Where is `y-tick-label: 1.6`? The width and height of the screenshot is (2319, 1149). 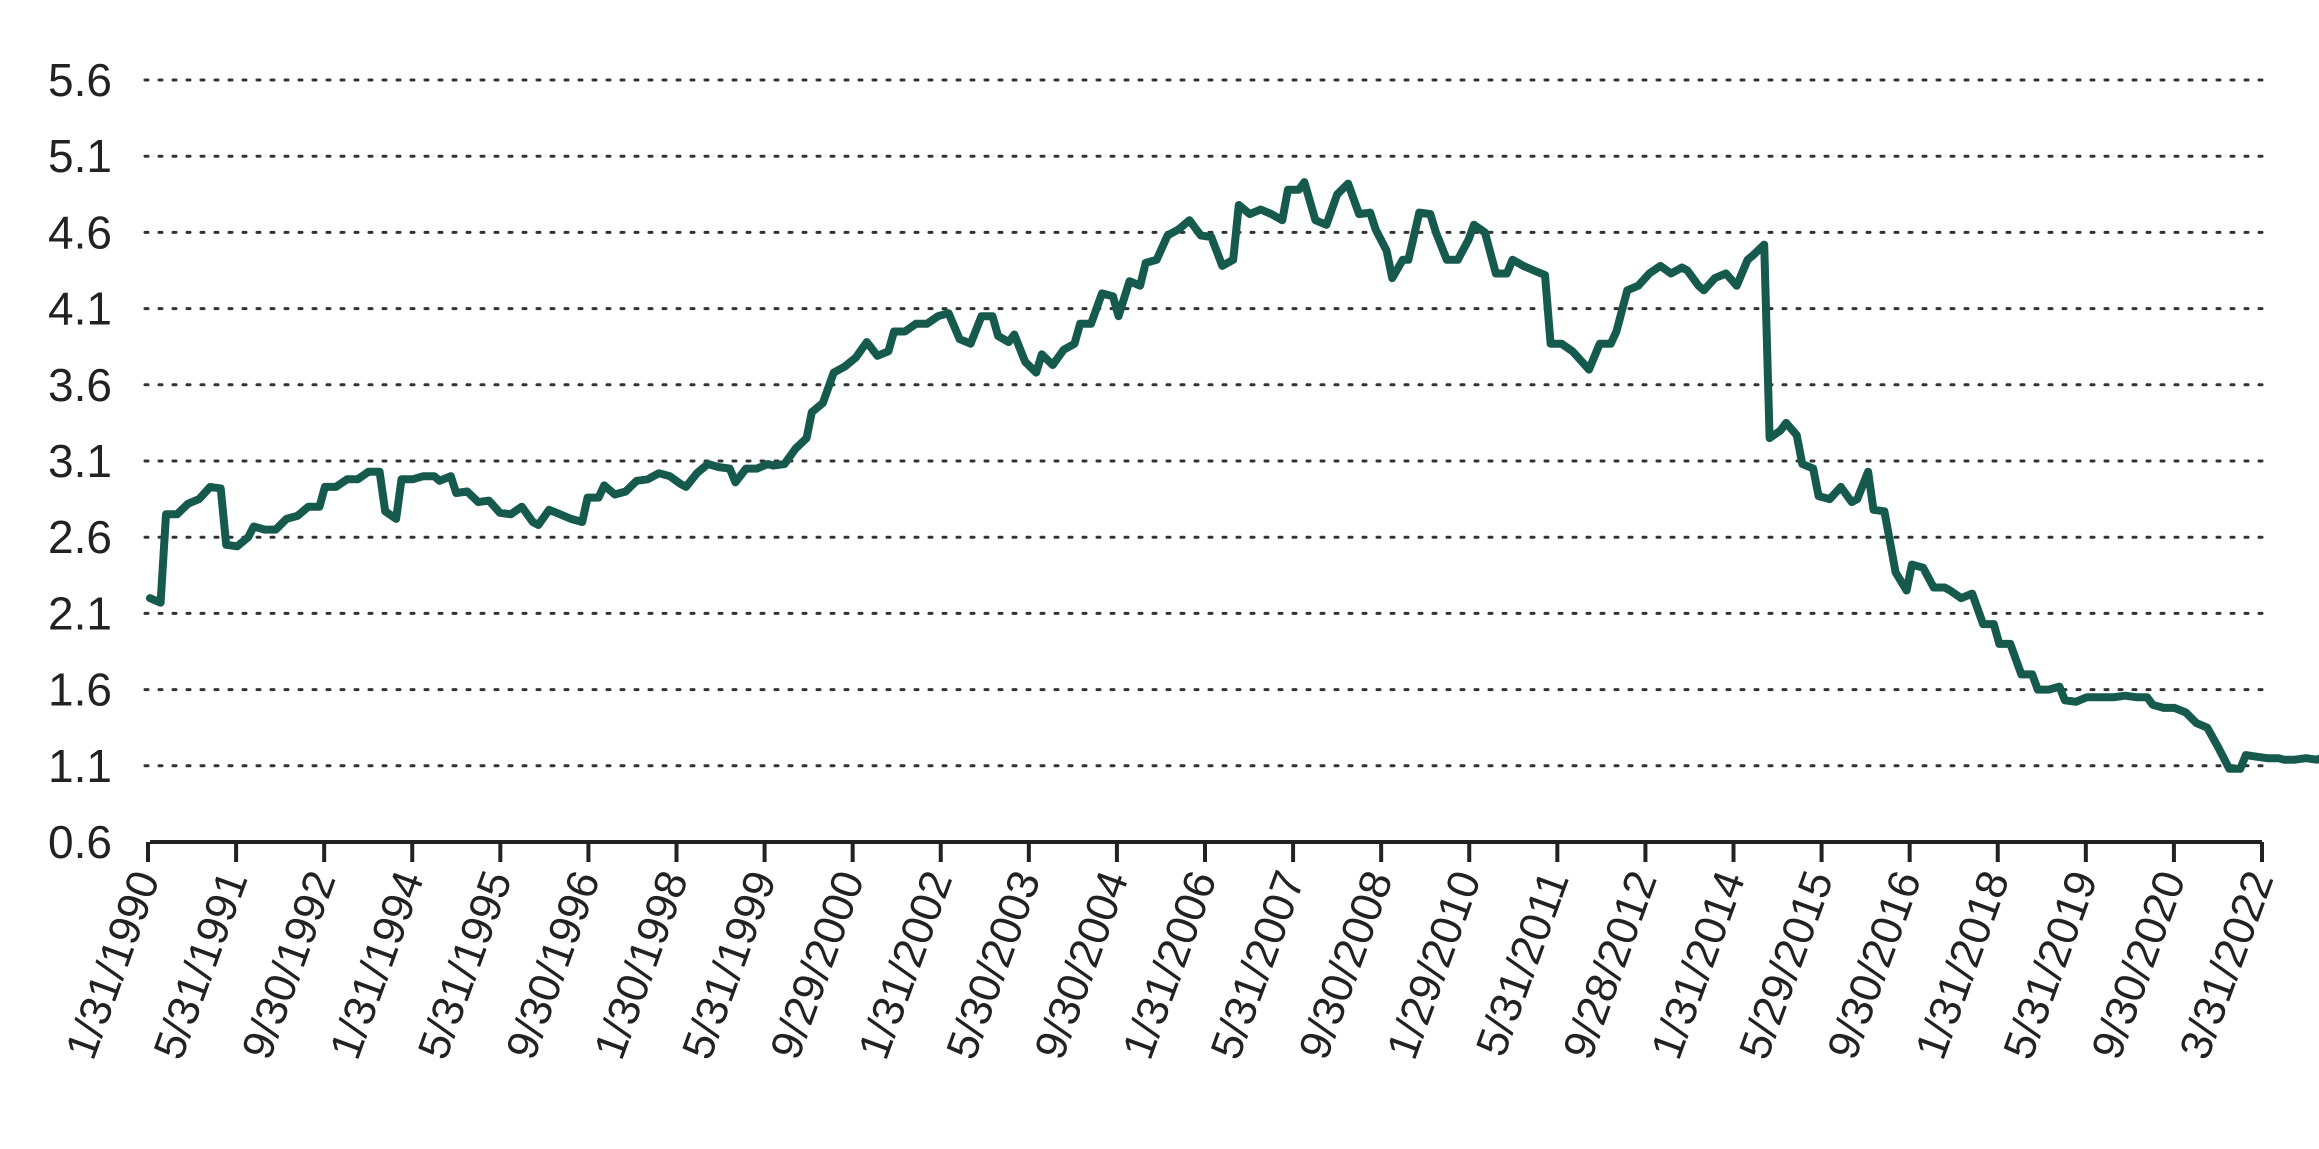 y-tick-label: 1.6 is located at coordinates (80, 690).